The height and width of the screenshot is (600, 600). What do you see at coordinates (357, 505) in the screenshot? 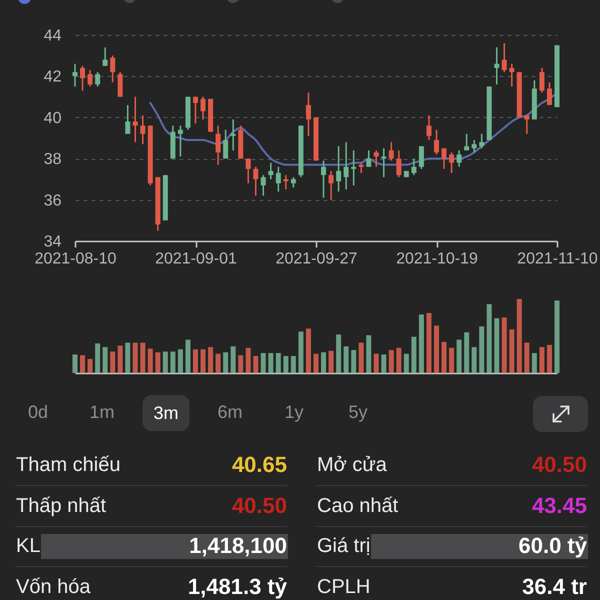
I see `text: Cao nhất` at bounding box center [357, 505].